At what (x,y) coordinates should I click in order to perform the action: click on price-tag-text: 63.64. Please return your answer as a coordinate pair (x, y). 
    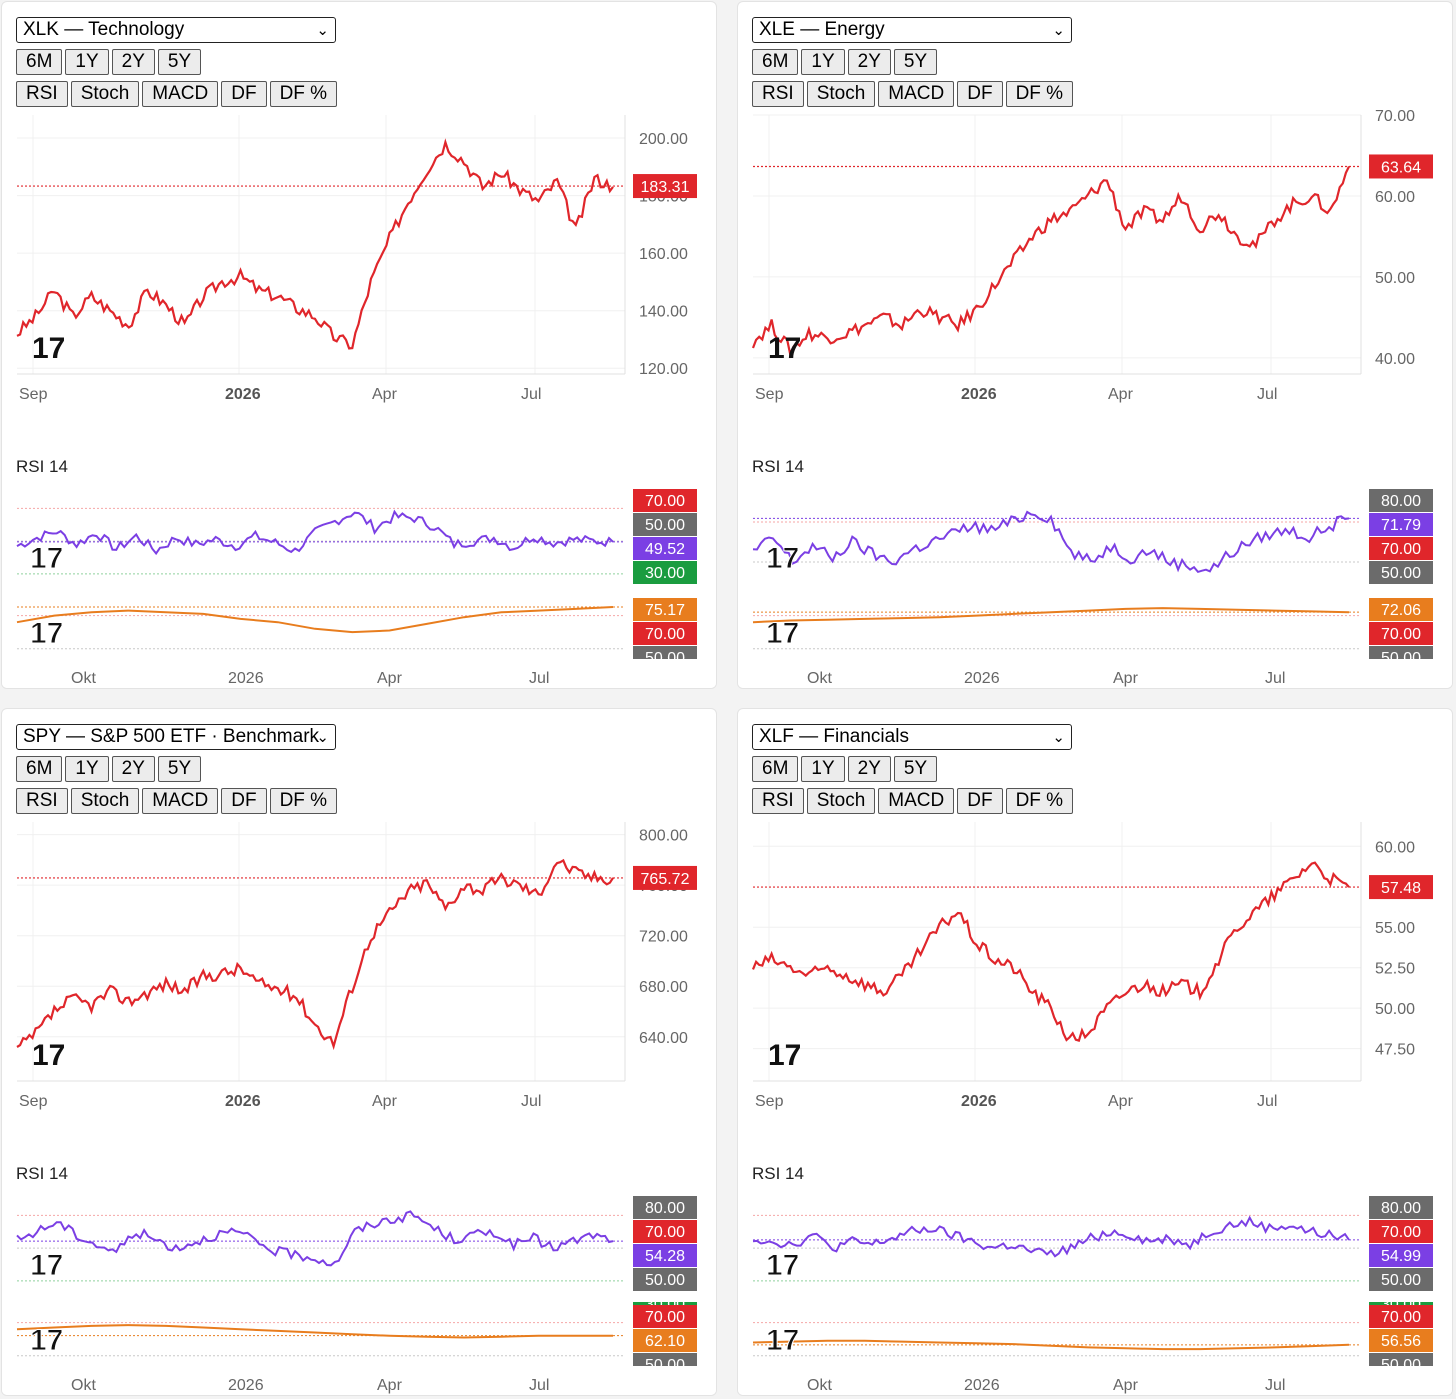
    Looking at the image, I should click on (1401, 167).